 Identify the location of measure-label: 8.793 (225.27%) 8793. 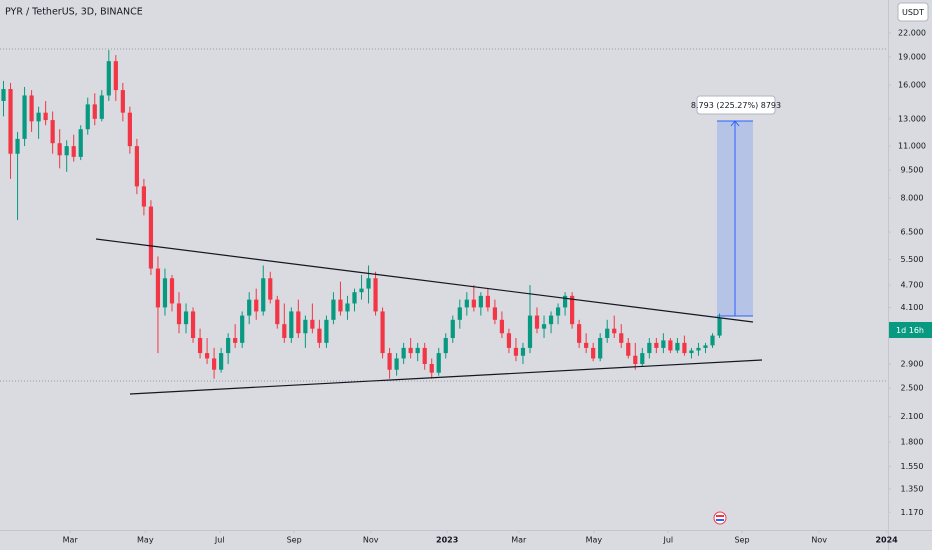
(736, 105).